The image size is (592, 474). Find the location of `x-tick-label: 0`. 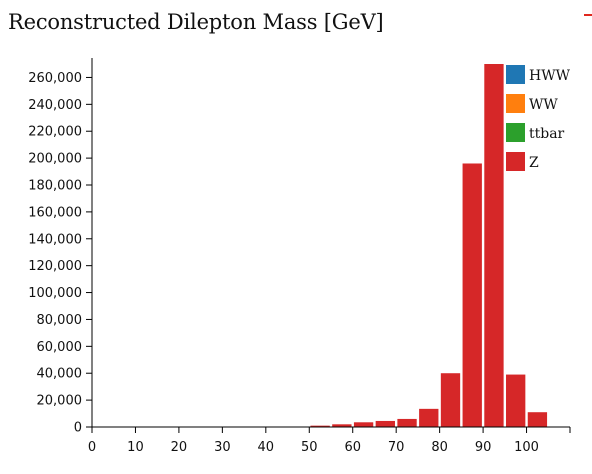

x-tick-label: 0 is located at coordinates (92, 447).